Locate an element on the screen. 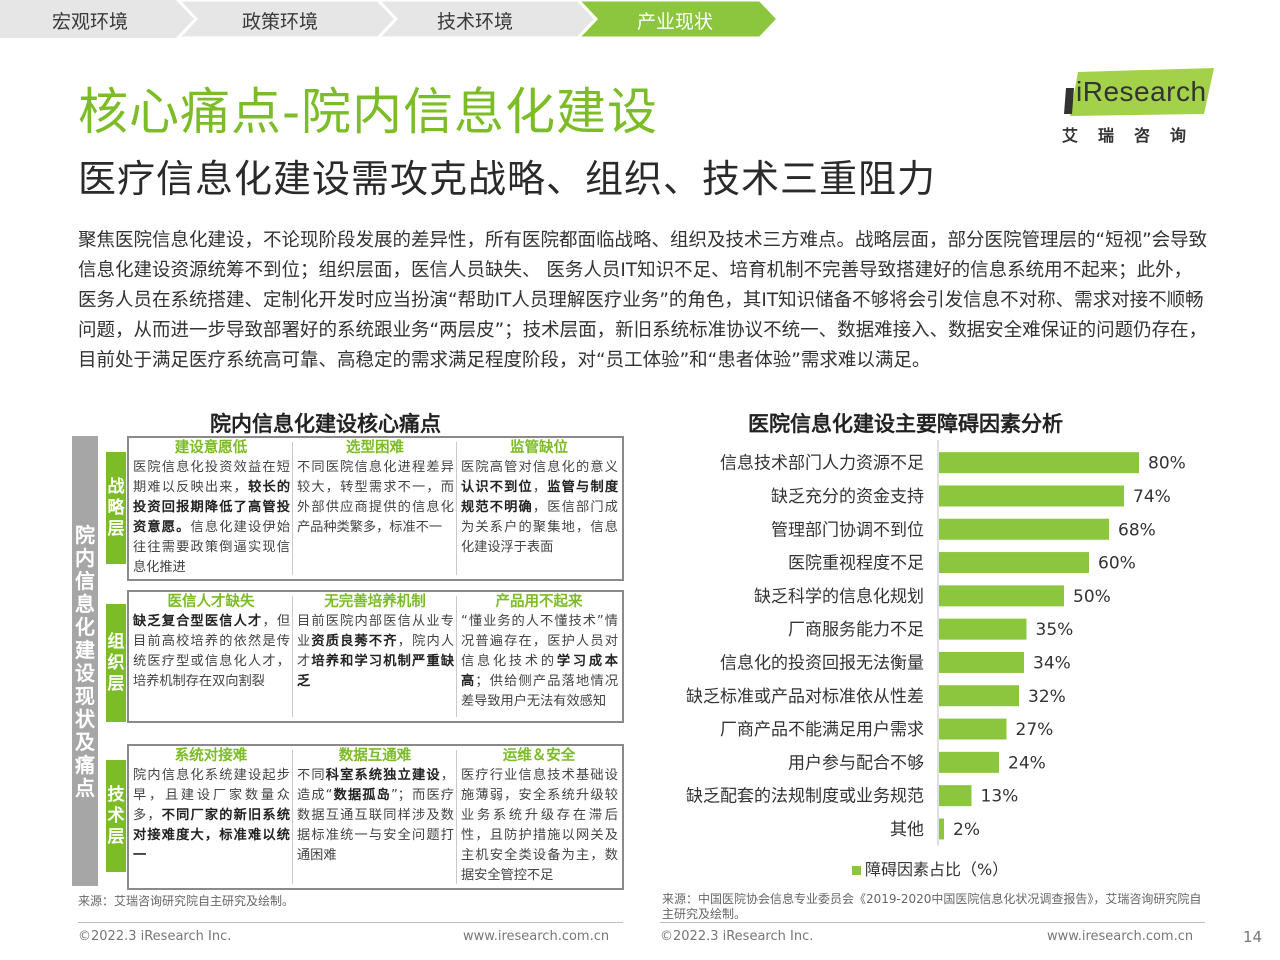 Image resolution: width=1280 pixels, height=960 pixels. layer-tag-label: 战略层 is located at coordinates (116, 507).